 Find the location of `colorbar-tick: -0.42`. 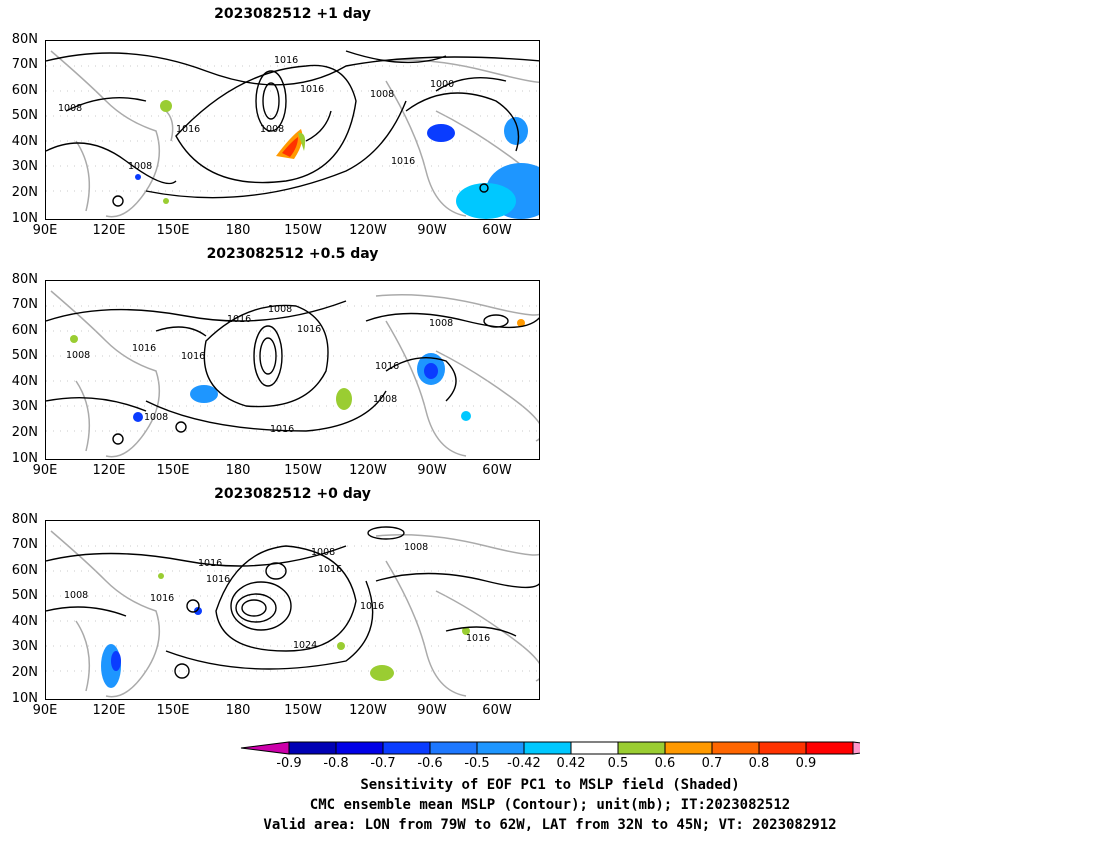

colorbar-tick: -0.42 is located at coordinates (524, 763).